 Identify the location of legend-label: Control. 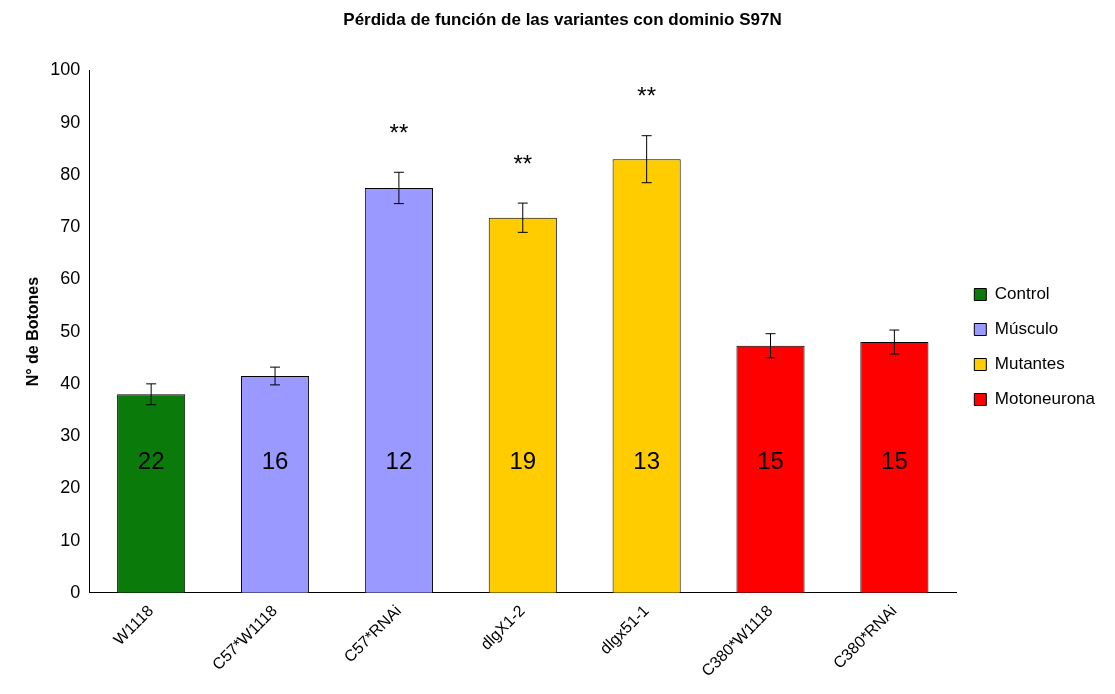
(1022, 294).